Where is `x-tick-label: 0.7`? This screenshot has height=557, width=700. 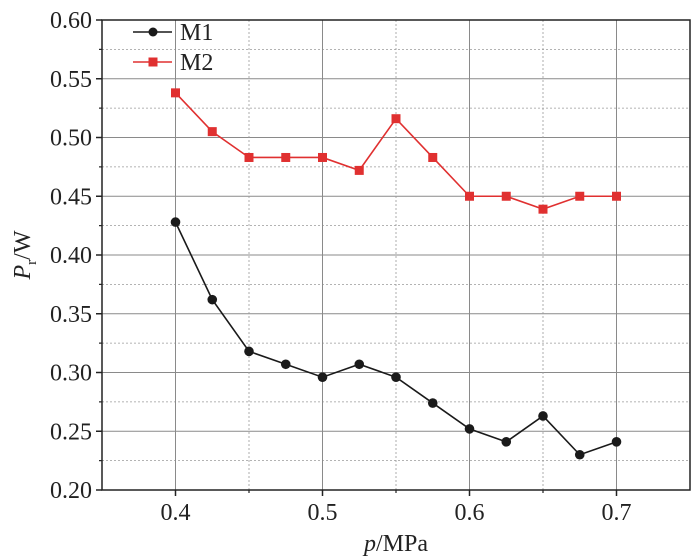
x-tick-label: 0.7 is located at coordinates (617, 513).